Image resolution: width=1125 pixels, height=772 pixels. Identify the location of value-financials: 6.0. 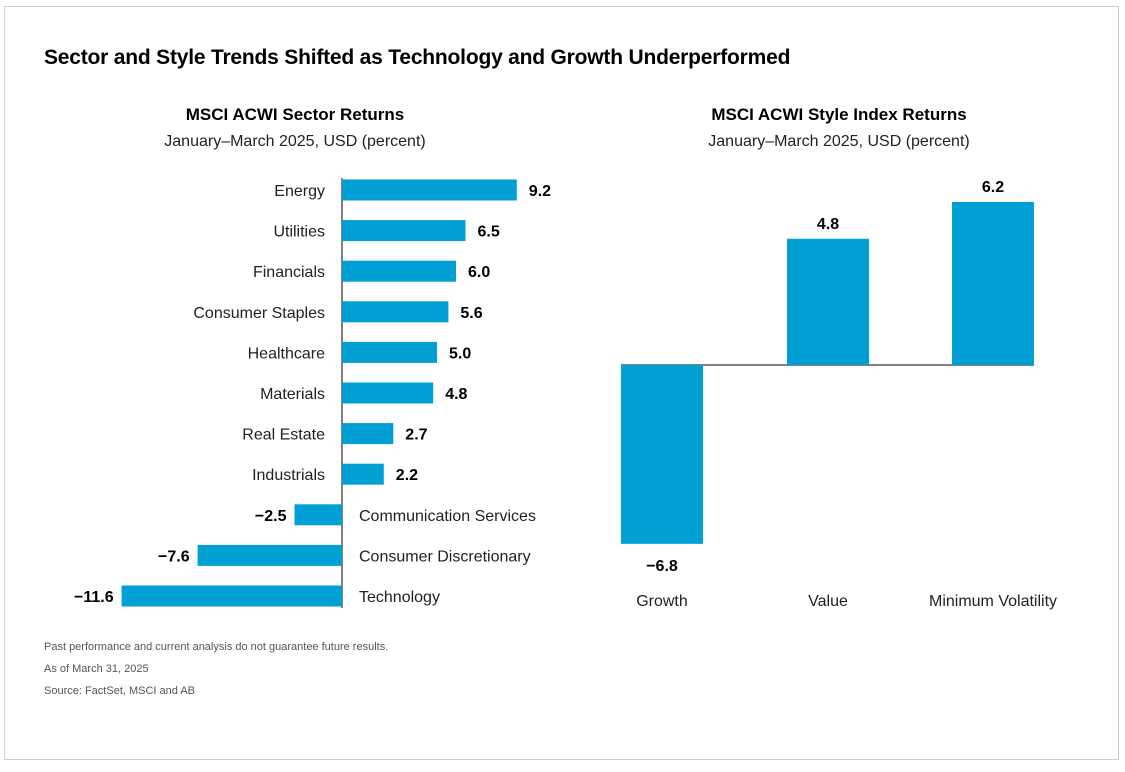
(479, 272).